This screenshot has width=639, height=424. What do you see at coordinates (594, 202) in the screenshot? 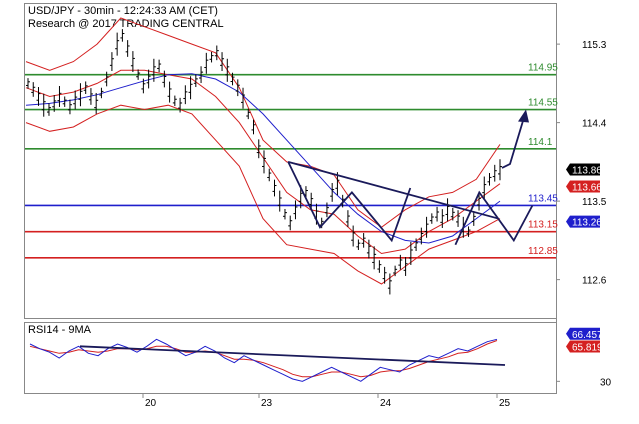
I see `price-tick-2: 113.5` at bounding box center [594, 202].